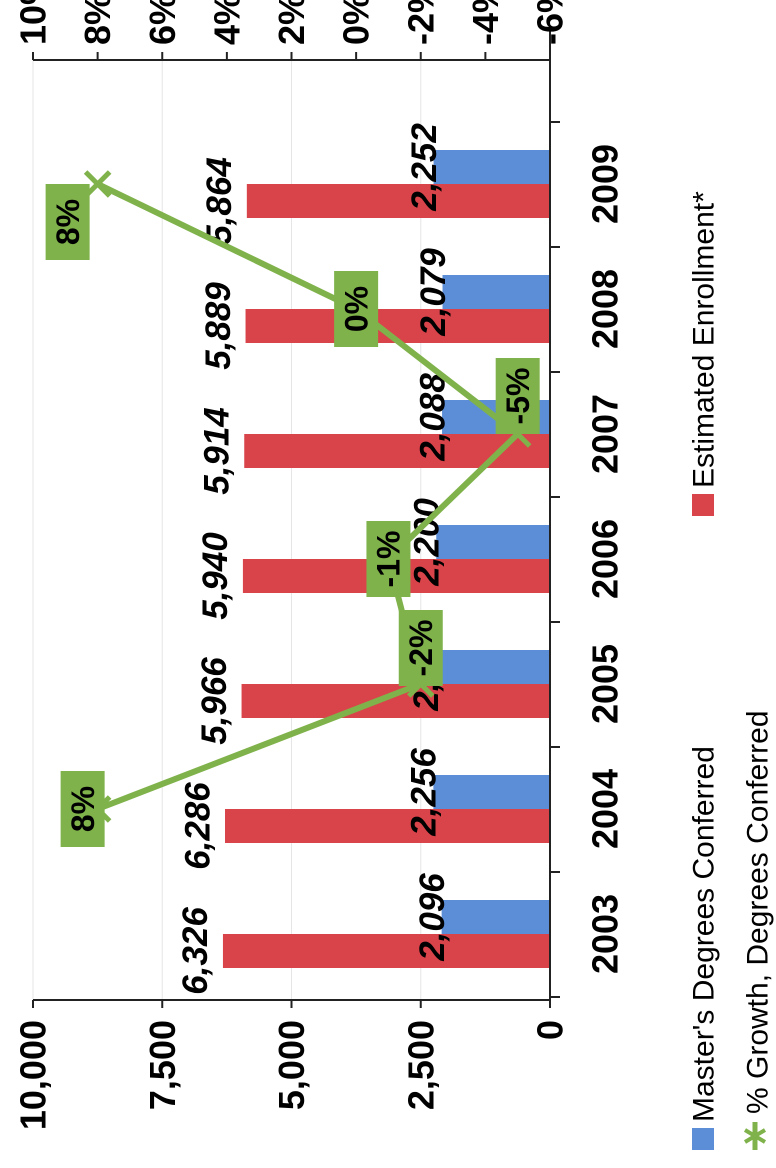 This screenshot has height=1168, width=776. What do you see at coordinates (420, 1065) in the screenshot?
I see `left-axis-tick-label: 2,500` at bounding box center [420, 1065].